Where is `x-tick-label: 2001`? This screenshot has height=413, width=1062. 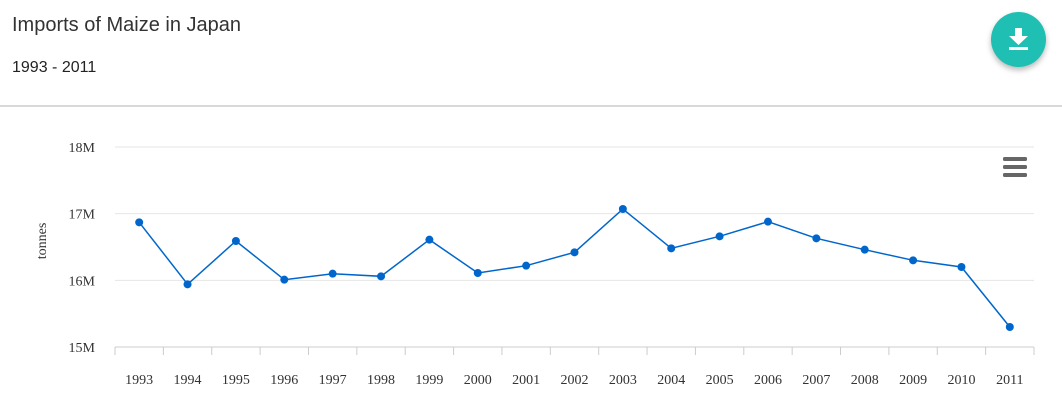
x-tick-label: 2001 is located at coordinates (526, 380).